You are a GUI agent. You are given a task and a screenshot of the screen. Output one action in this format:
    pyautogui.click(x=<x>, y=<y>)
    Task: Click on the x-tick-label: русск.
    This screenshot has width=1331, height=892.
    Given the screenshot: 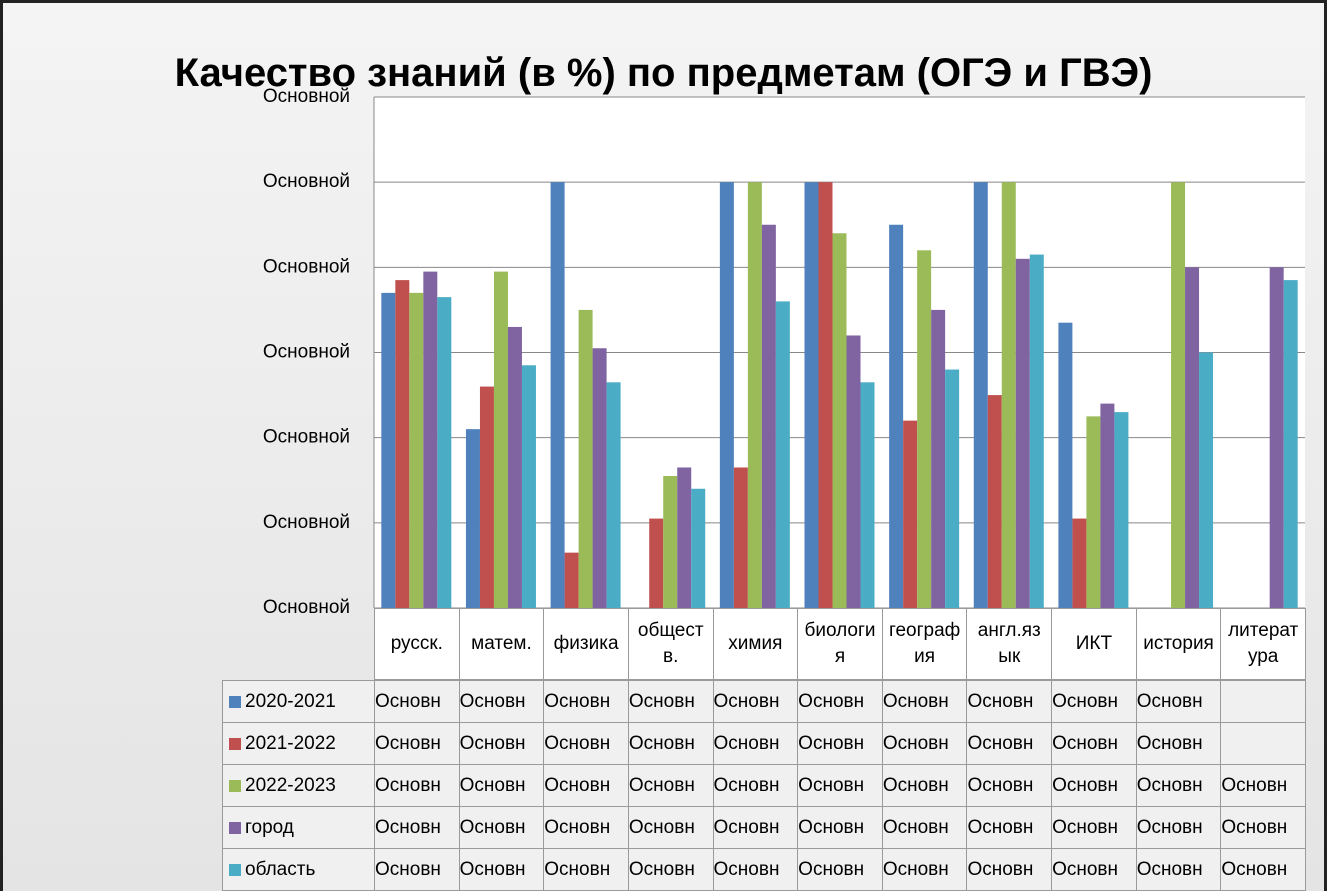 What is the action you would take?
    pyautogui.click(x=417, y=644)
    